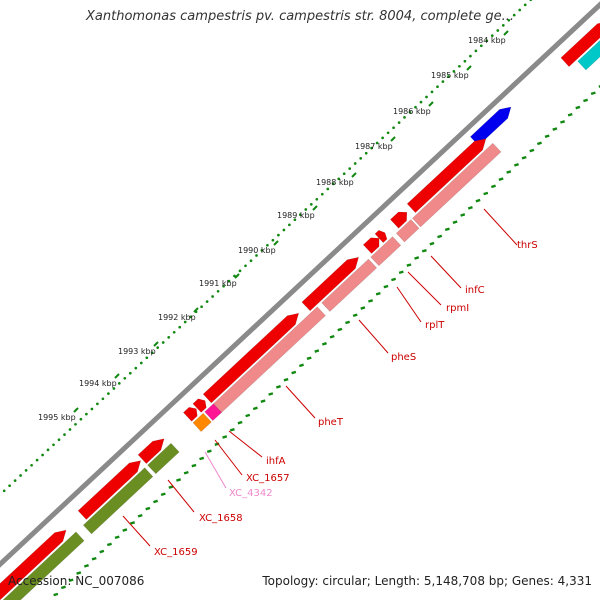 This screenshot has height=604, width=600. I want to click on tick-1992-kbp: 1992 kbp, so click(178, 315).